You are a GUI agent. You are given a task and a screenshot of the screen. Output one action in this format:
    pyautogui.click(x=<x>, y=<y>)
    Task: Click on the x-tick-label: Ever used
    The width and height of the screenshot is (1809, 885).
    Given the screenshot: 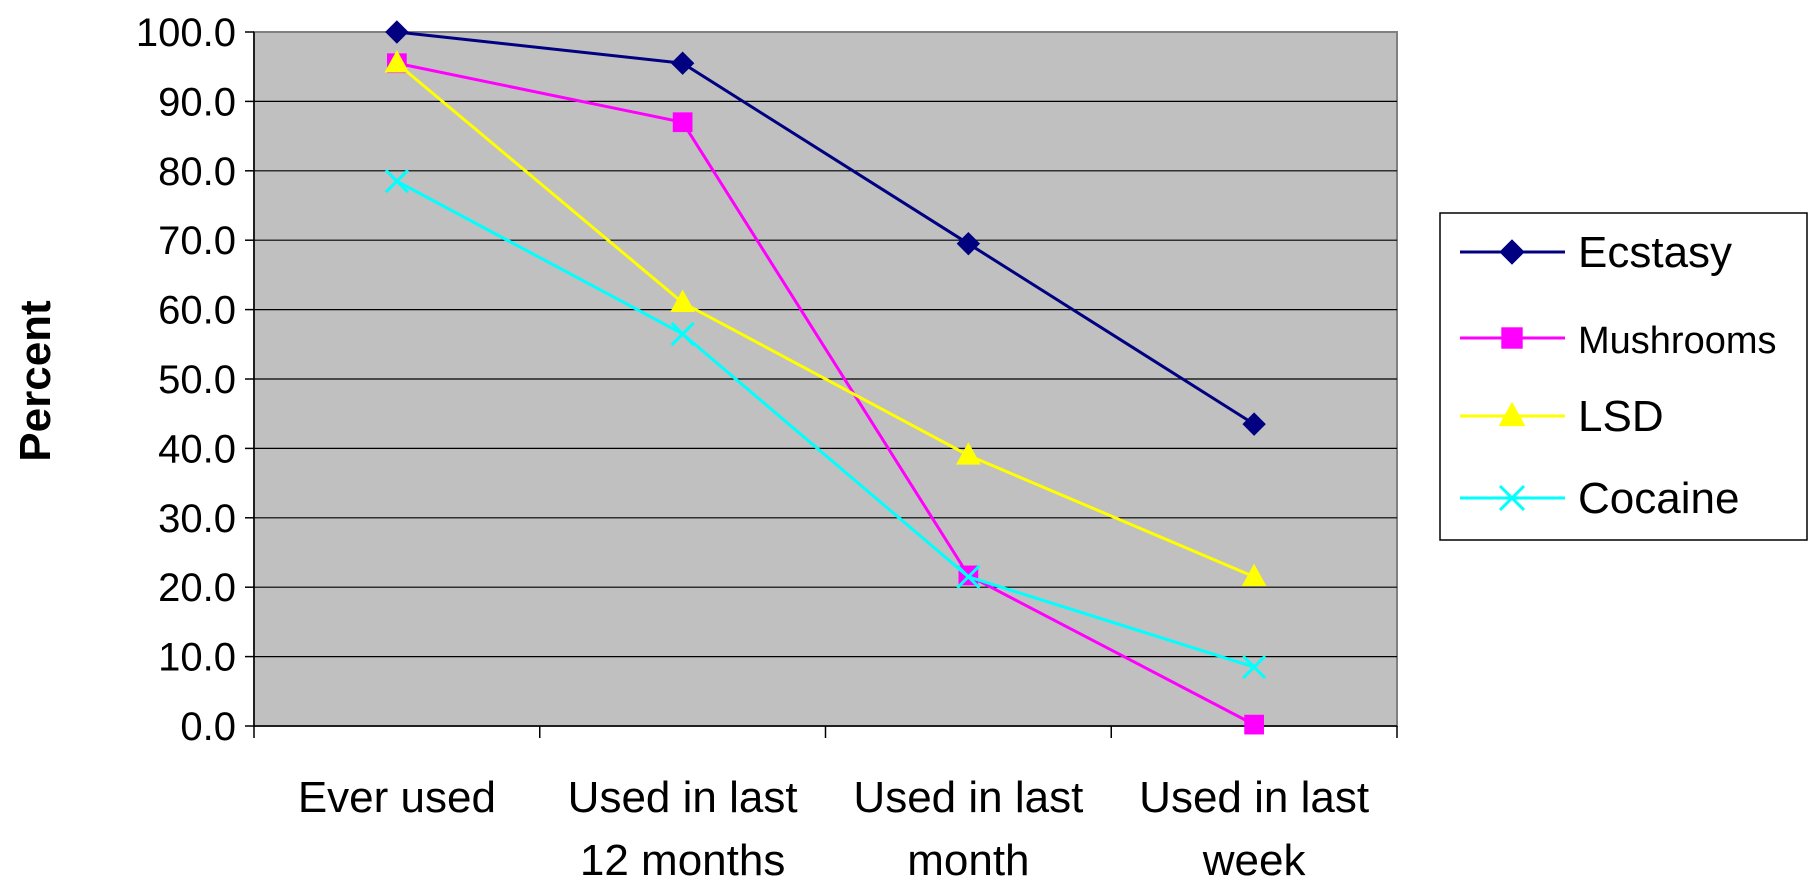 What is the action you would take?
    pyautogui.click(x=397, y=797)
    